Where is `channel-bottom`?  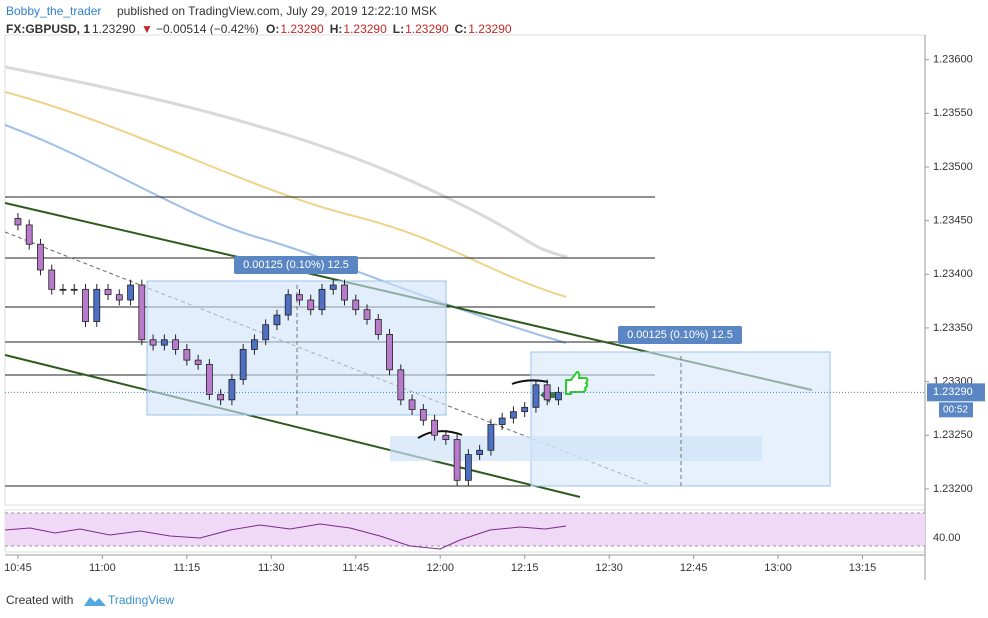
channel-bottom is located at coordinates (292, 426).